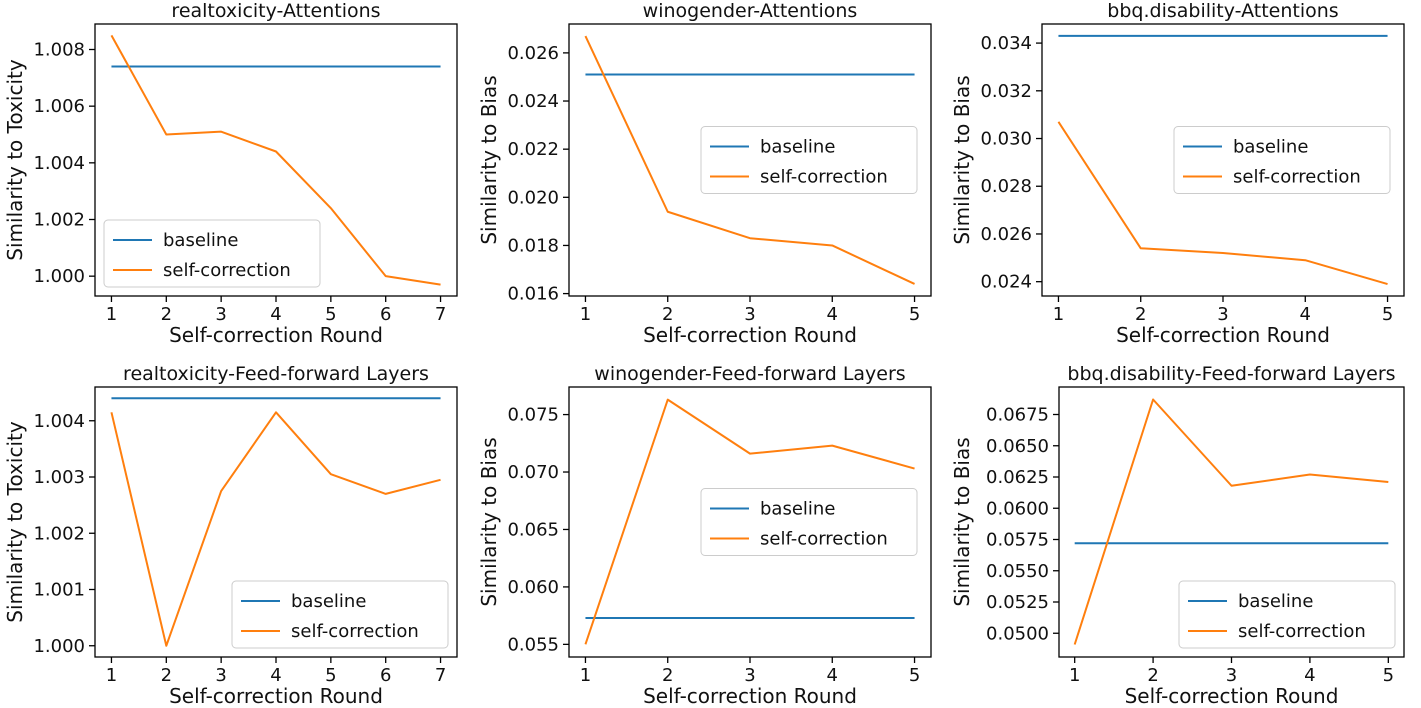 Image resolution: width=1421 pixels, height=708 pixels. I want to click on y-tick-label: 1.006, so click(59, 106).